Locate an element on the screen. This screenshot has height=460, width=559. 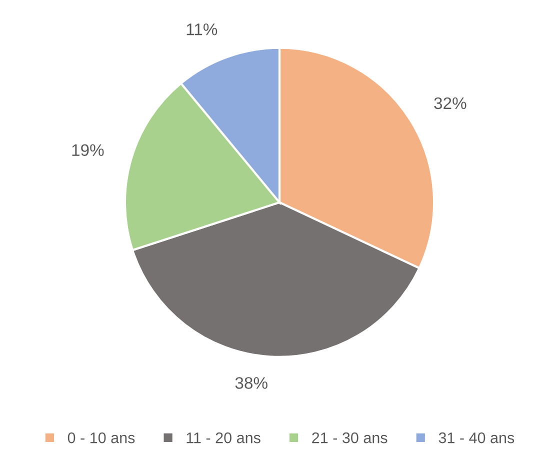
legend-label: 11 - 20 ans is located at coordinates (223, 438).